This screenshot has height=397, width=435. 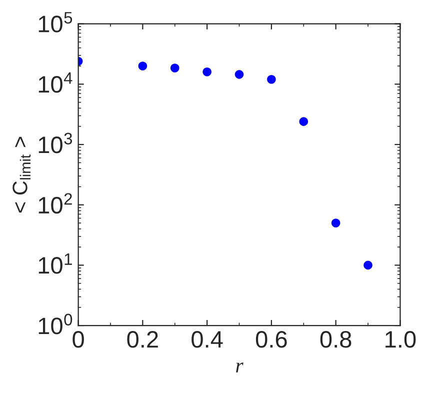 What do you see at coordinates (55, 82) in the screenshot?
I see `y-tick-label: 10$^{4}$` at bounding box center [55, 82].